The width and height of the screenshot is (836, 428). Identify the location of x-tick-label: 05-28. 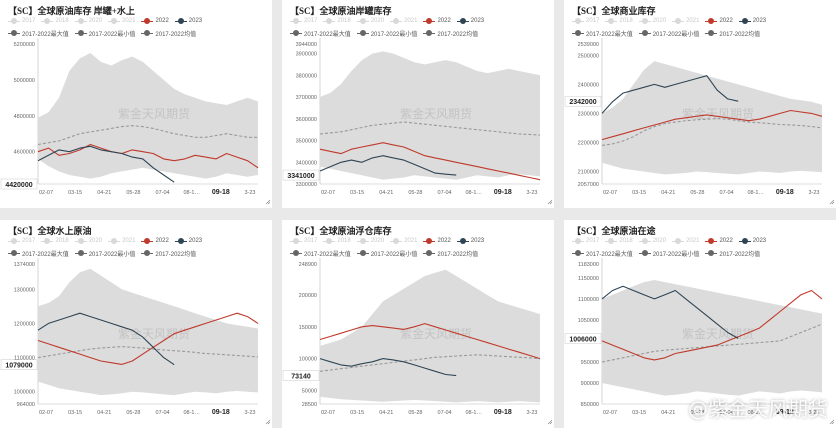
(697, 413).